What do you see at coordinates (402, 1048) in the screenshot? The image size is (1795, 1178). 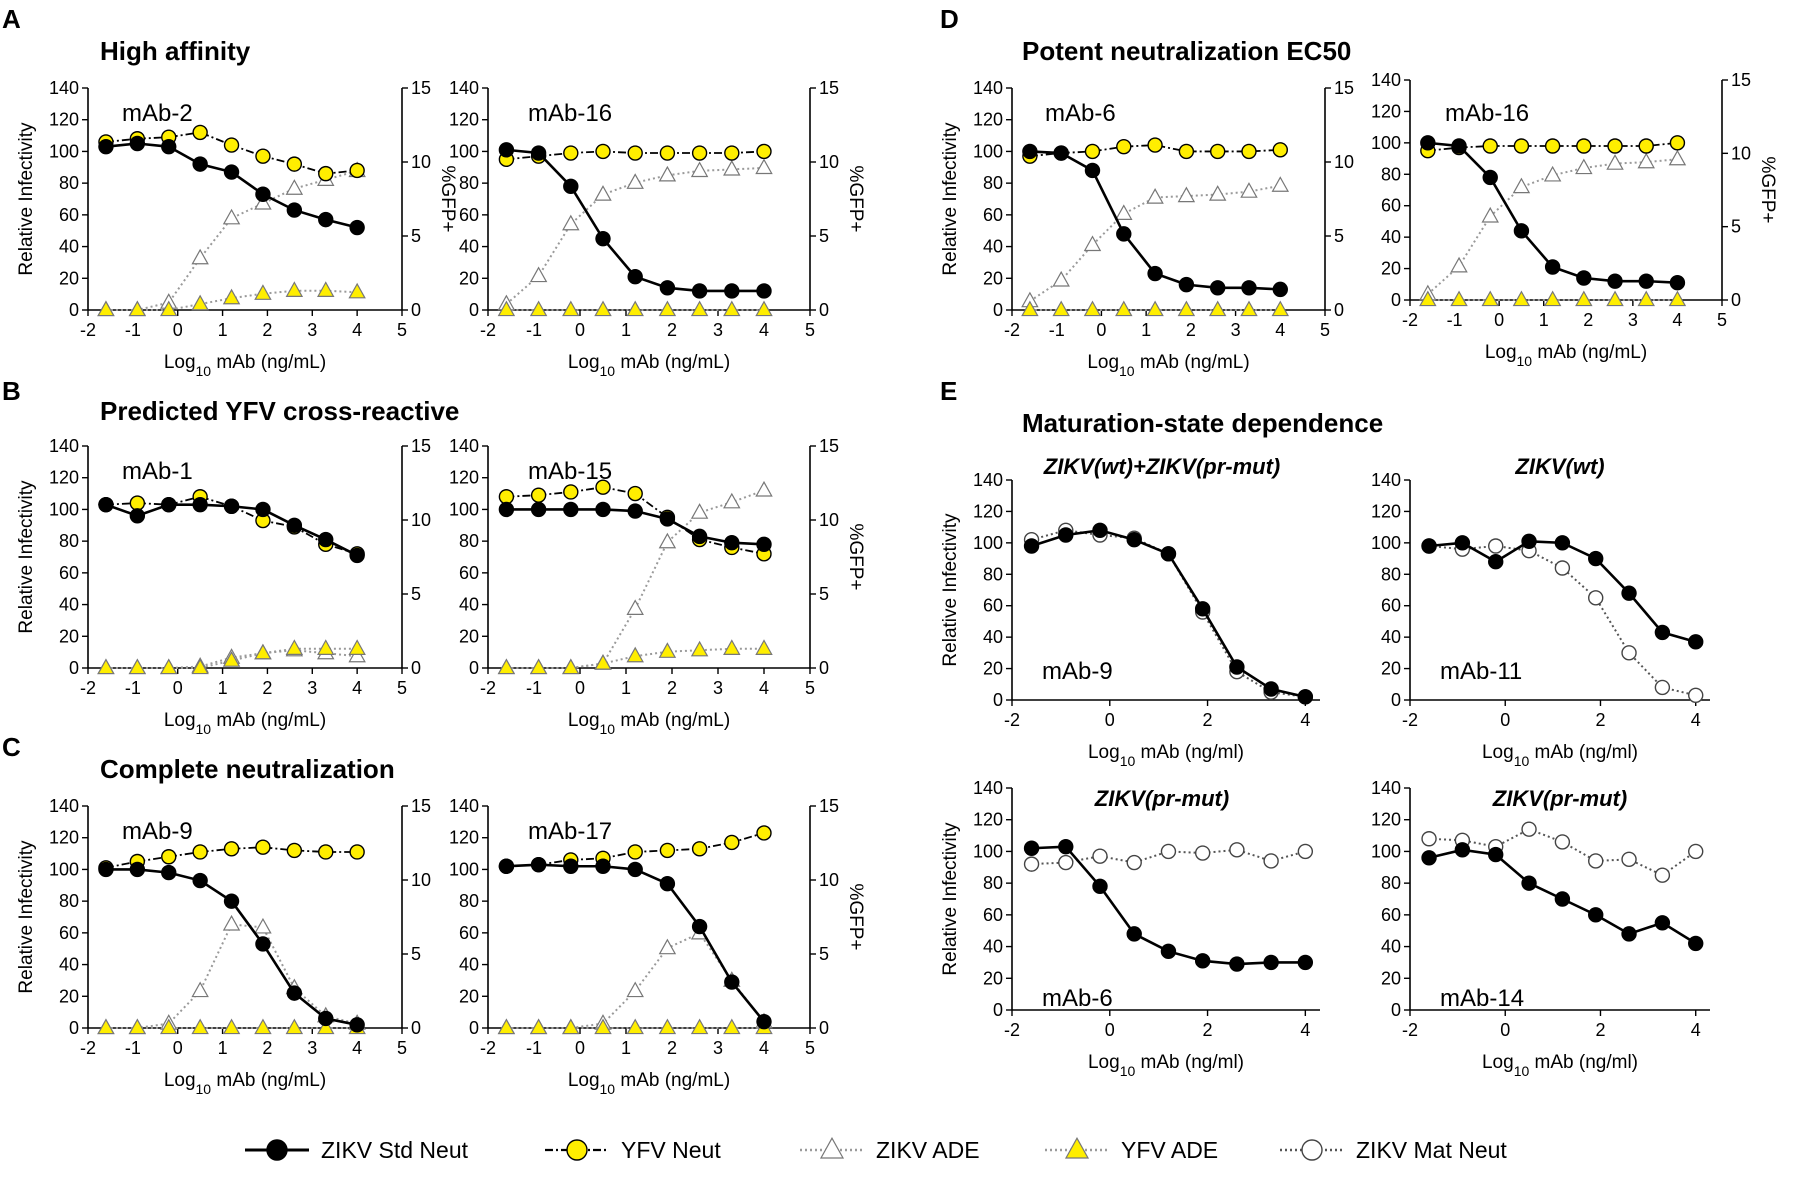 I see `x-tick-label: 5` at bounding box center [402, 1048].